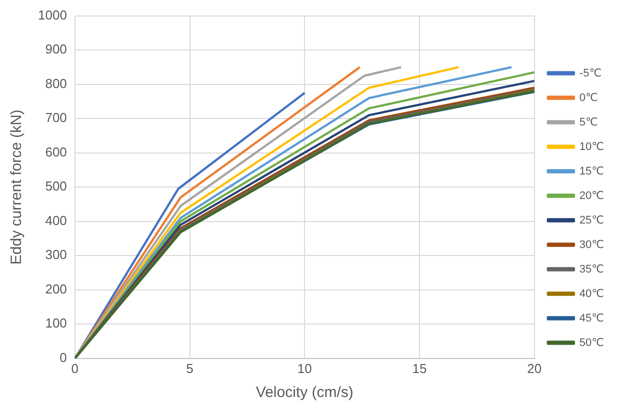 This screenshot has width=618, height=410. What do you see at coordinates (56, 186) in the screenshot?
I see `y-tick-label: 500` at bounding box center [56, 186].